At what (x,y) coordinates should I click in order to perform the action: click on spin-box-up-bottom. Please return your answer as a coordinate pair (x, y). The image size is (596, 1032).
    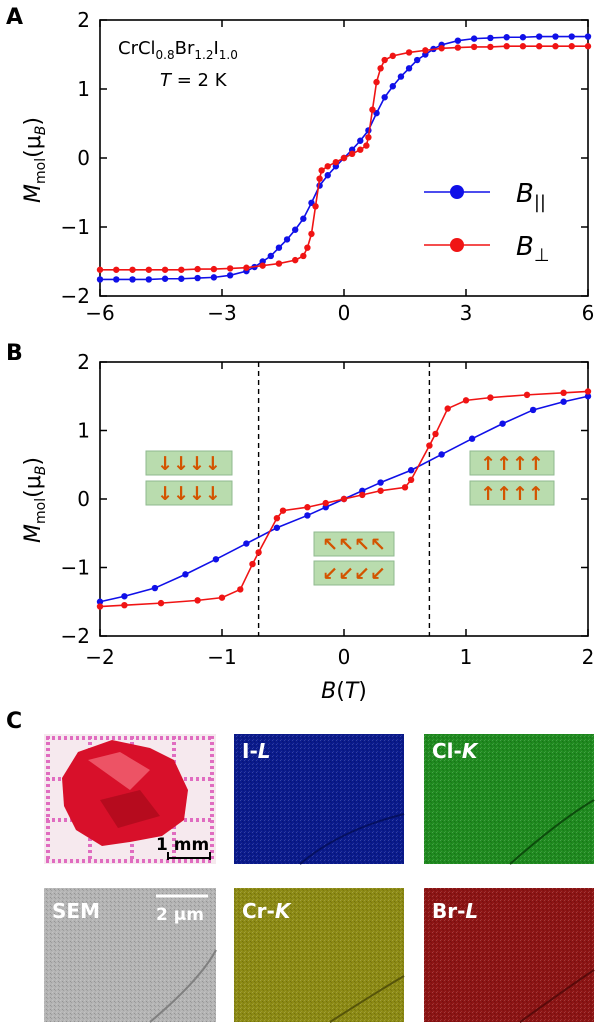
    Looking at the image, I should click on (512, 493).